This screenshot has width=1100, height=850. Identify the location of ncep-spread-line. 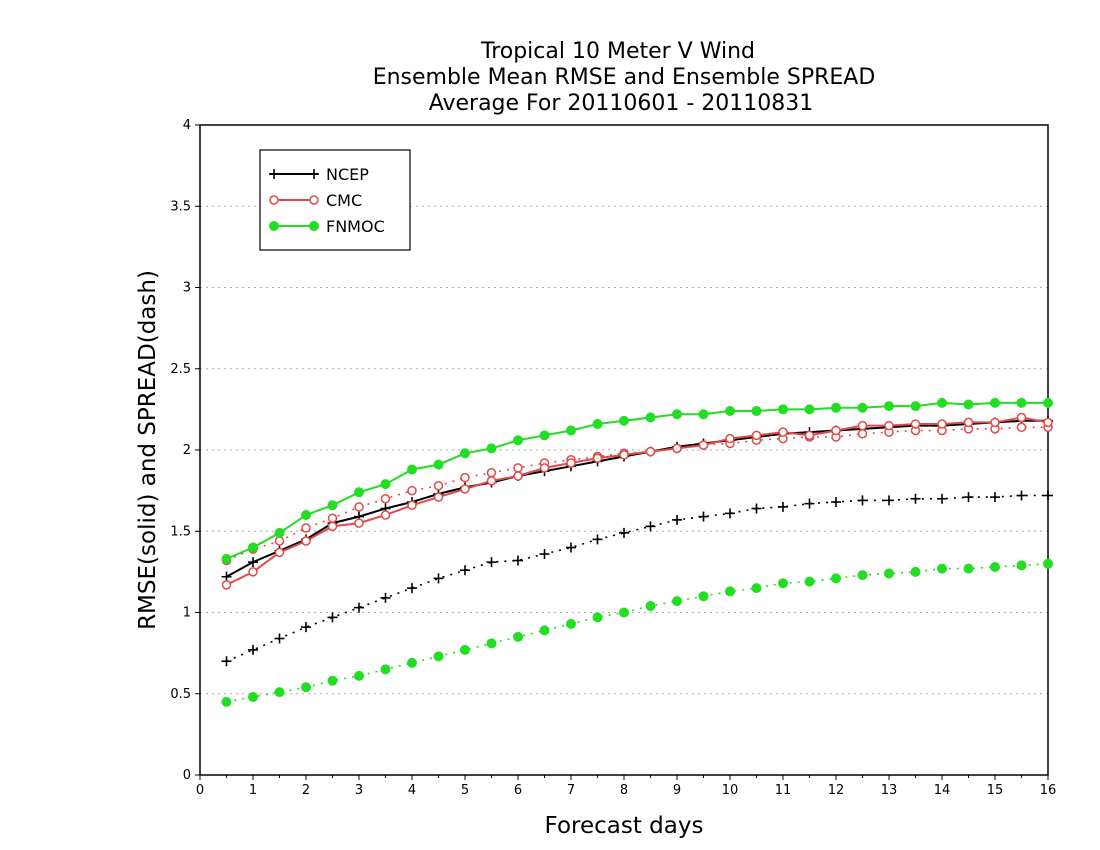
(637, 578).